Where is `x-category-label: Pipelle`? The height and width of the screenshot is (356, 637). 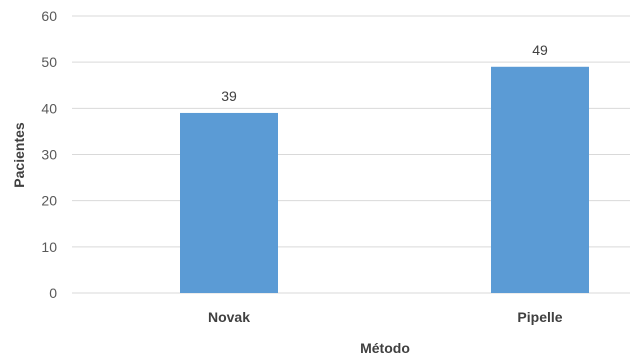 x-category-label: Pipelle is located at coordinates (539, 317).